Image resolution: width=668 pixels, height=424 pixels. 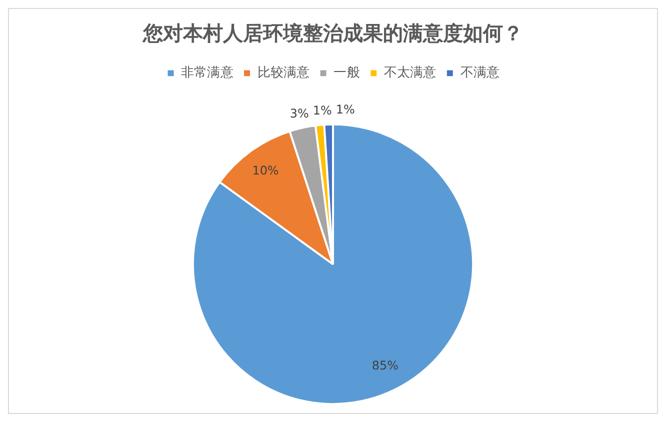 I want to click on data-label: 3%, so click(x=299, y=113).